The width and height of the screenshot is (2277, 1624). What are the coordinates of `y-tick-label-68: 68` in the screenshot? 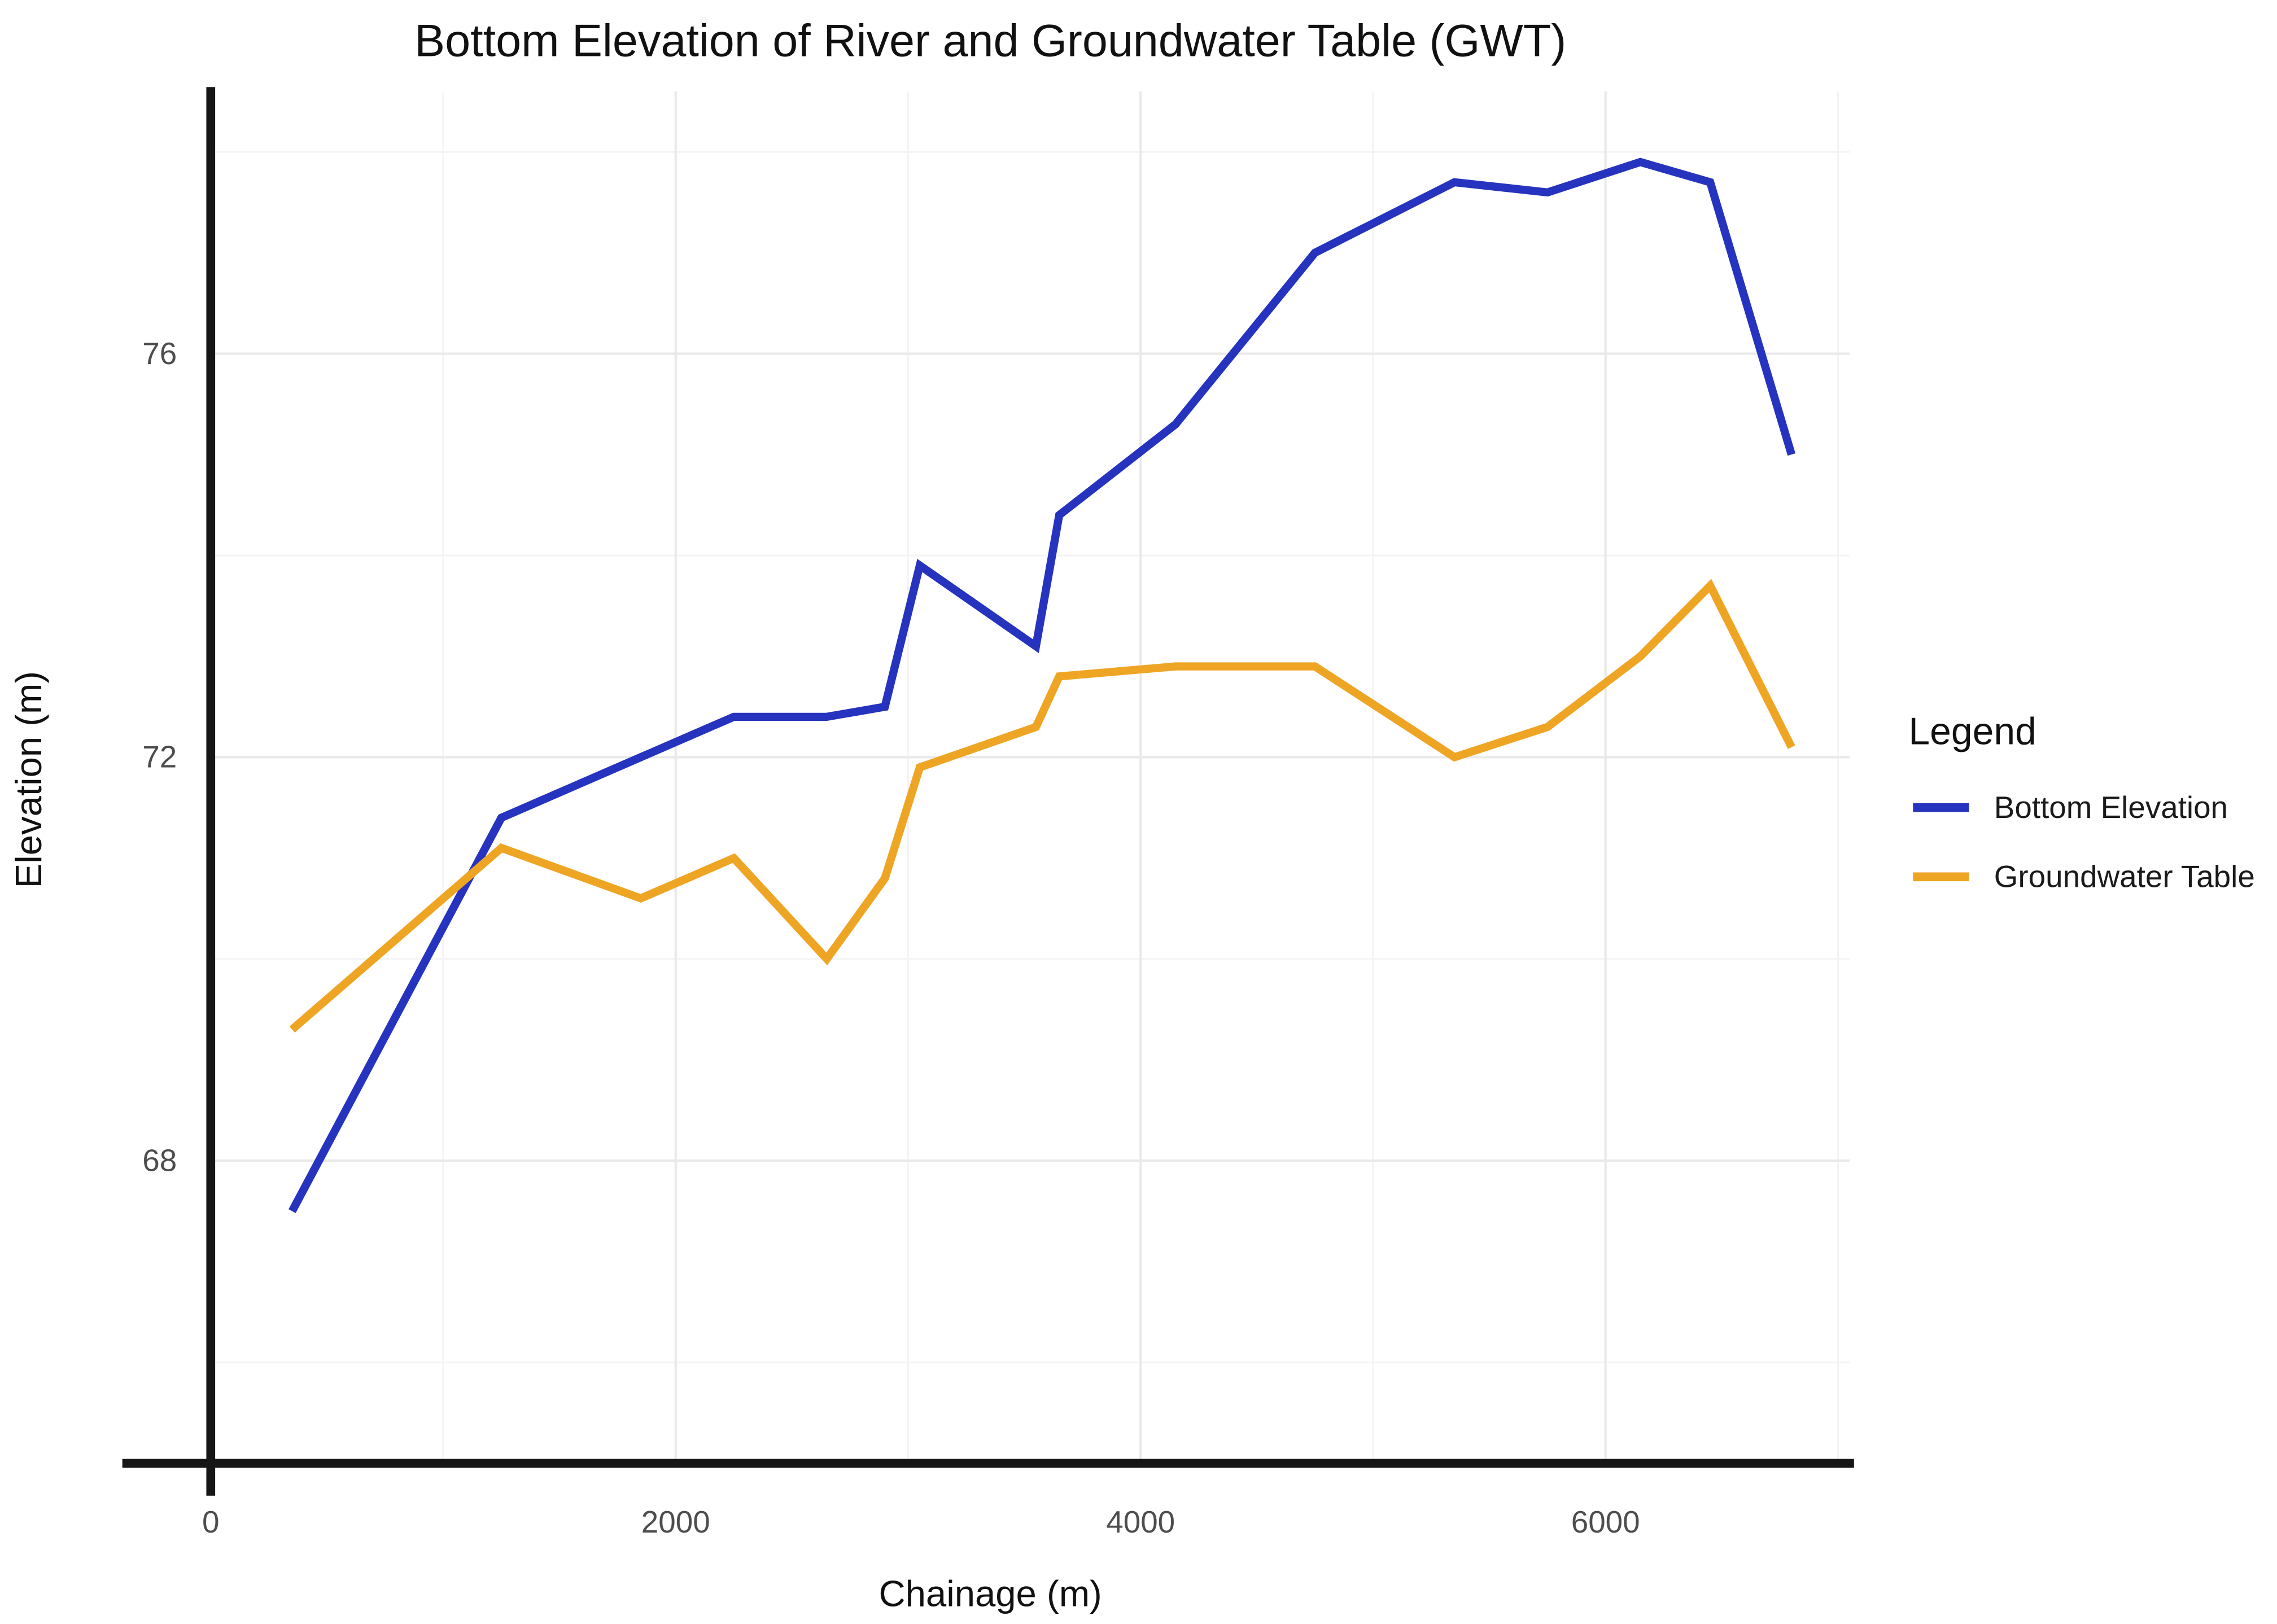 It's located at (159, 1160).